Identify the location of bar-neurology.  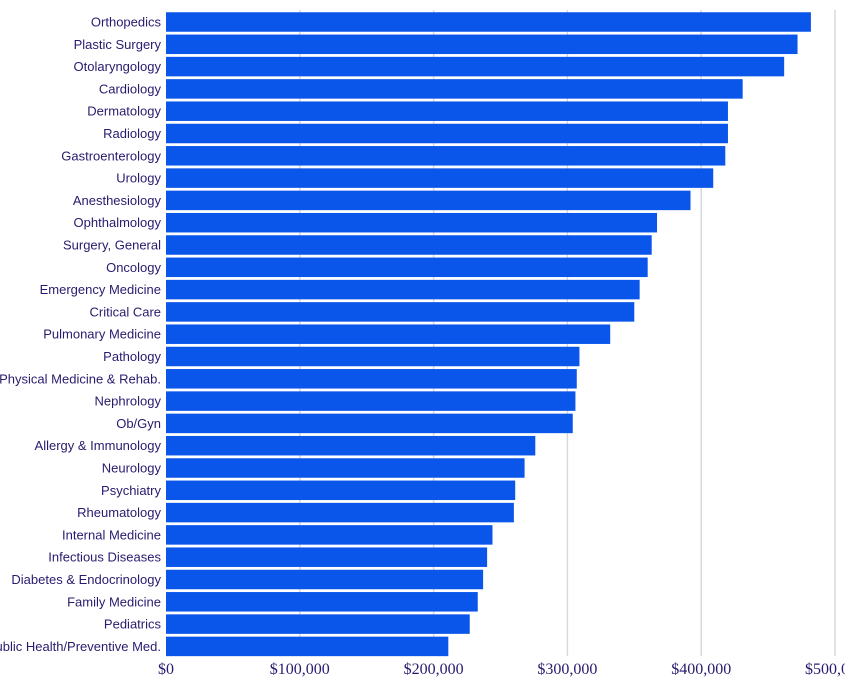
(345, 468).